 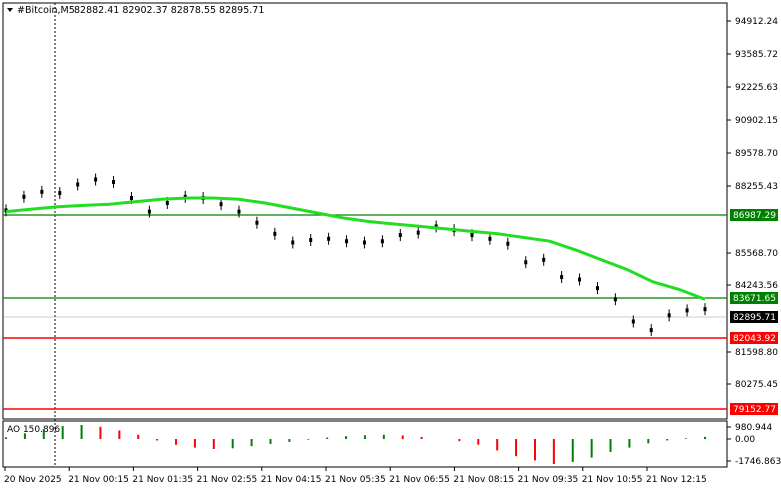 I want to click on ao-histogram, so click(x=355, y=444).